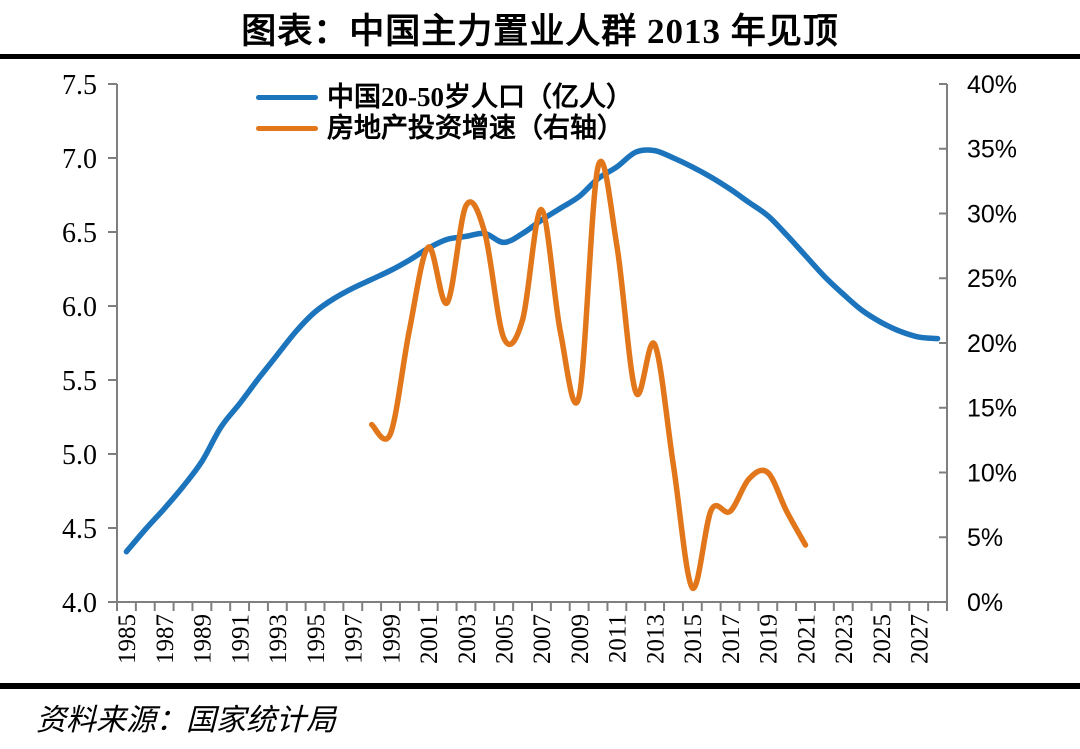 This screenshot has width=1080, height=749. Describe the element at coordinates (89, 344) in the screenshot. I see `left-axis-ticks: 7.5 7.0 6.5 6.0 5.5 5.0 4.5 4.0` at that location.